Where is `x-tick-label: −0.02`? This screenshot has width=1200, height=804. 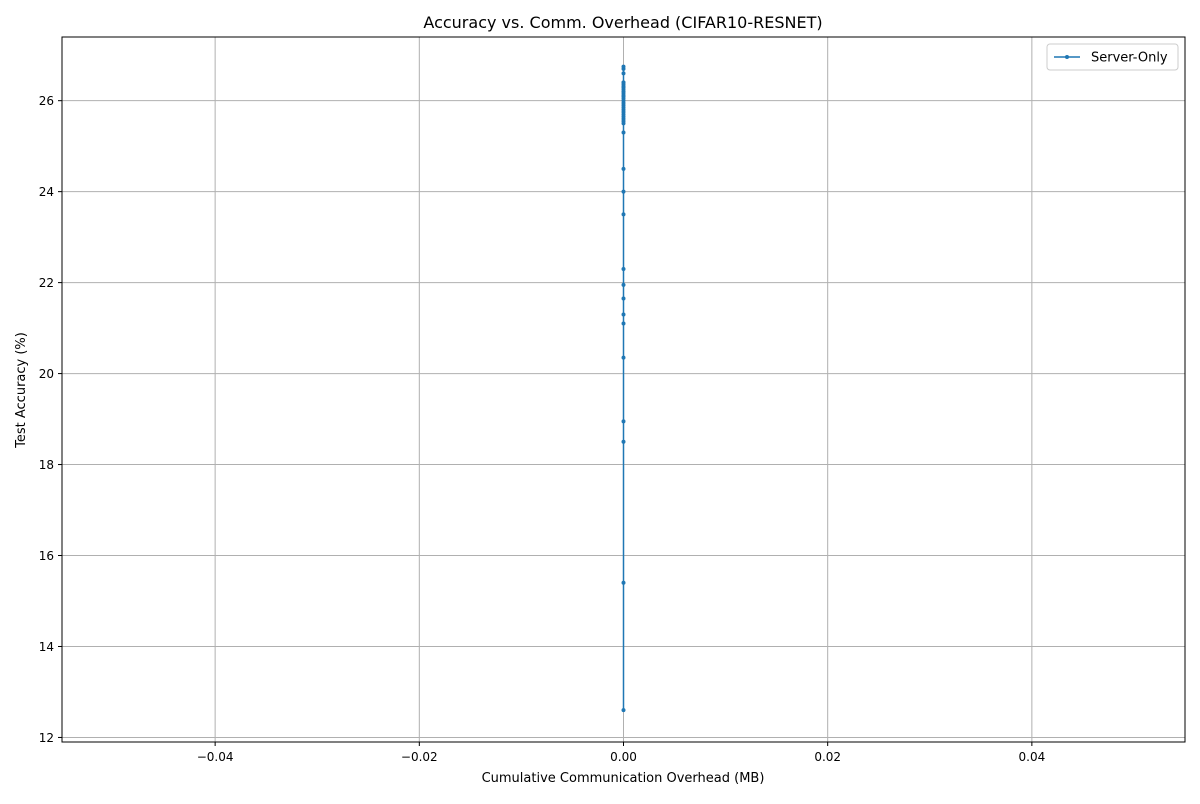
x-tick-label: −0.02 is located at coordinates (419, 757).